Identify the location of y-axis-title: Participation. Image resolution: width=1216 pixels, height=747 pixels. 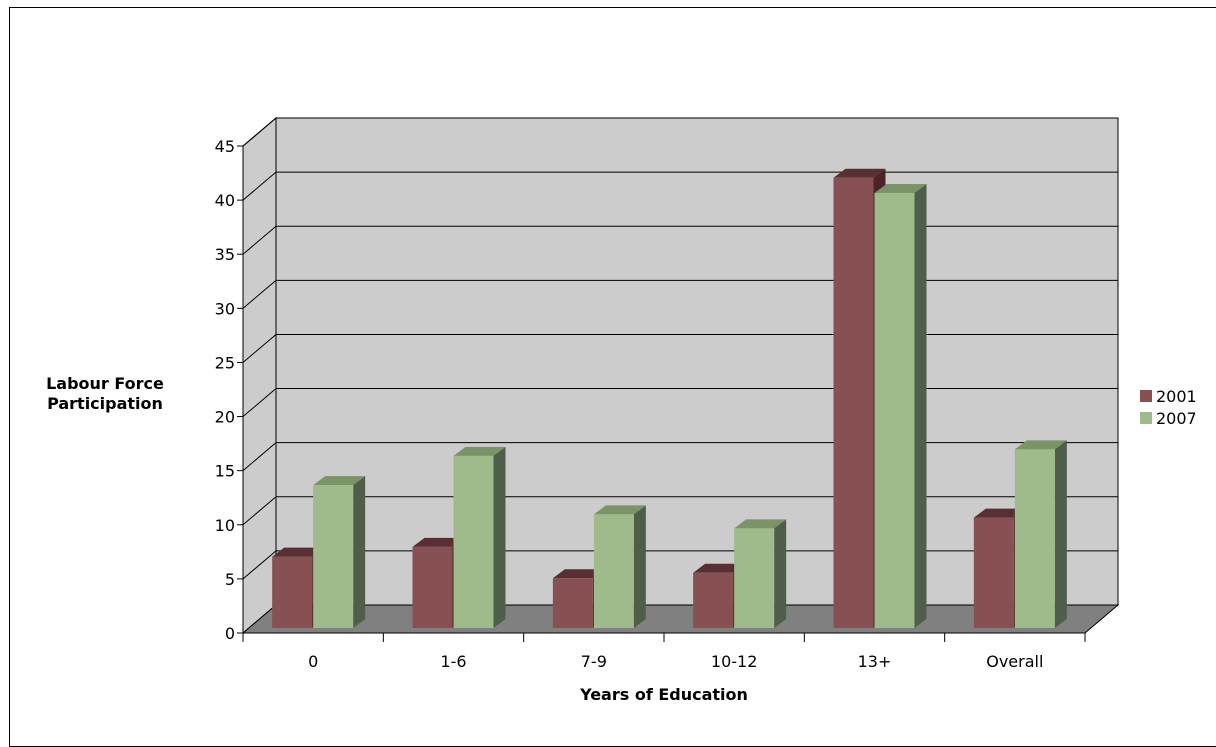
(105, 403).